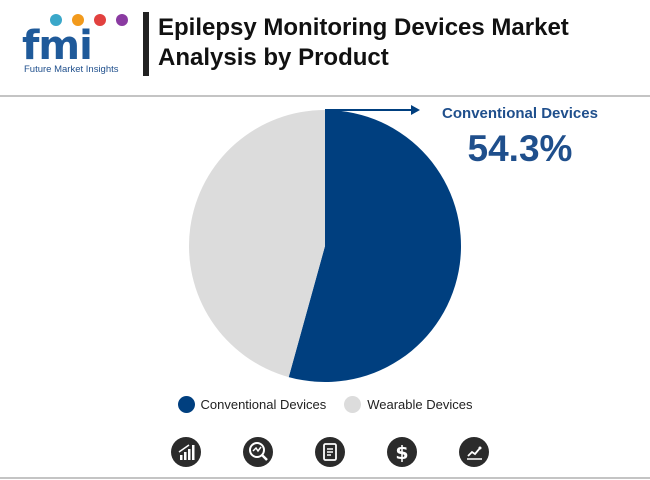 This screenshot has width=650, height=480. What do you see at coordinates (263, 404) in the screenshot?
I see `legend-label-conventional: Conventional Devices` at bounding box center [263, 404].